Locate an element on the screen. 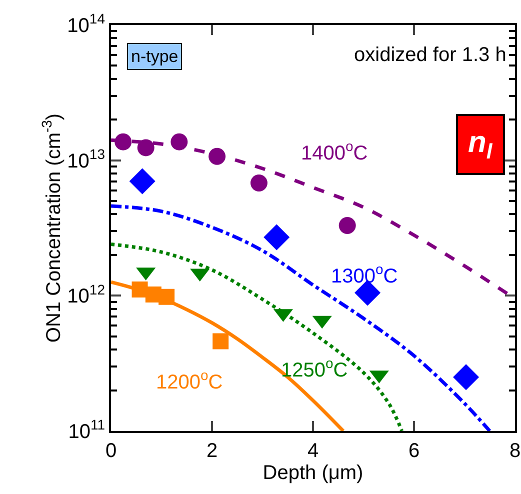 This screenshot has height=494, width=521. annotation: 1200$^{o}$C is located at coordinates (189, 380).